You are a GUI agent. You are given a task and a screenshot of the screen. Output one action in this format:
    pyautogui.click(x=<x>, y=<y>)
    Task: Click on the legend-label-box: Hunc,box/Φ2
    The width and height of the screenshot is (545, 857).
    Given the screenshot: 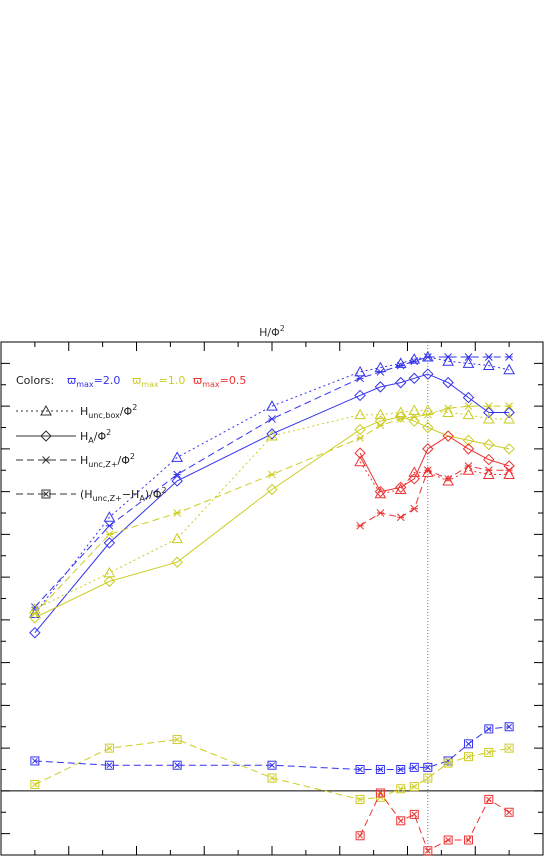 What is the action you would take?
    pyautogui.click(x=108, y=411)
    